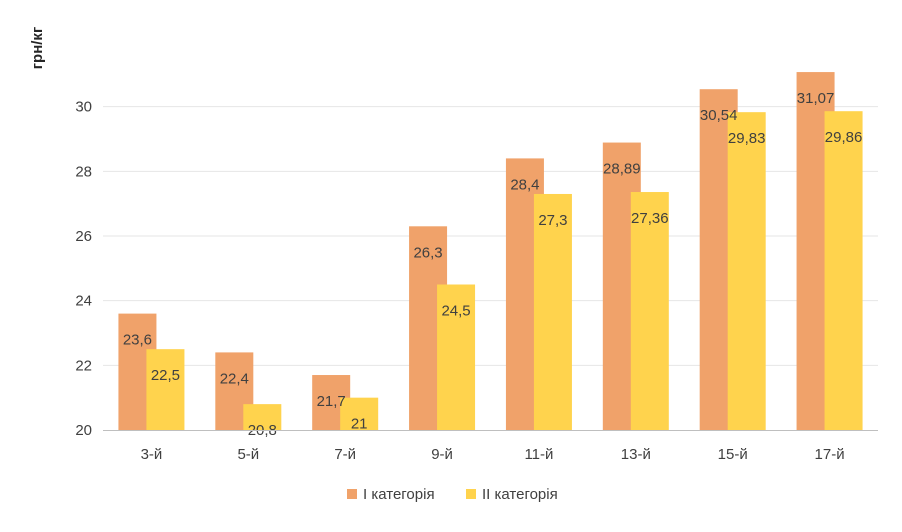 The image size is (902, 532). What do you see at coordinates (83, 365) in the screenshot?
I see `y-tick-label: 22` at bounding box center [83, 365].